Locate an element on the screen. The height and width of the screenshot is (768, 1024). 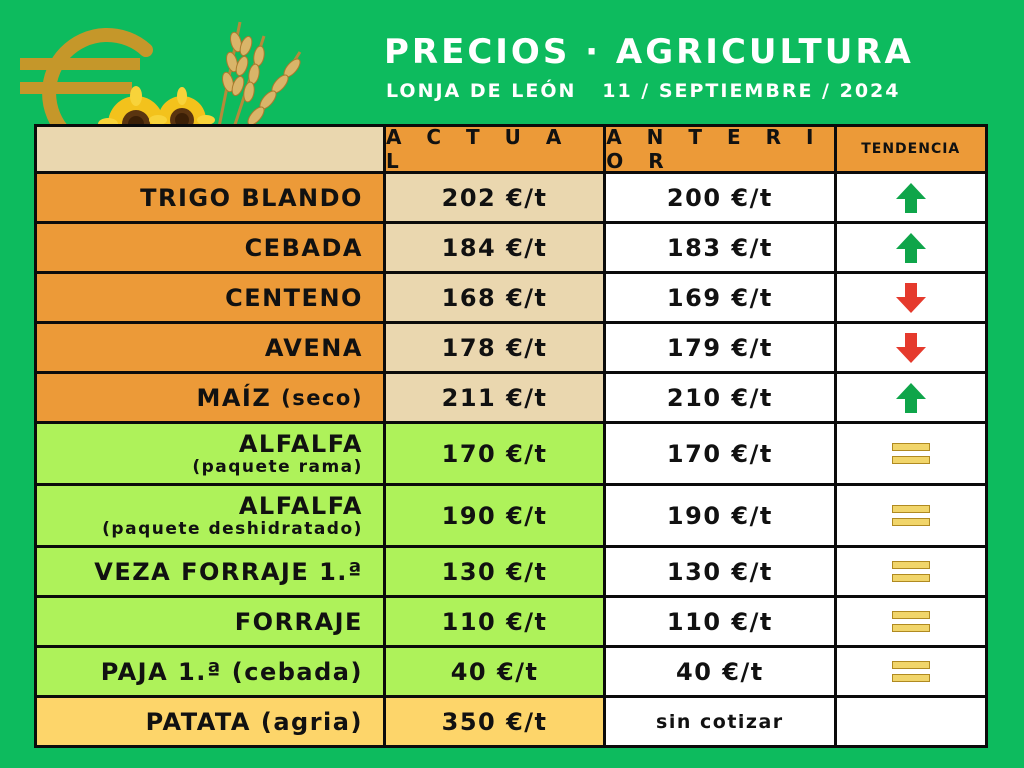
row-name-sub: (paquete deshidratado) is located at coordinates (232, 528).